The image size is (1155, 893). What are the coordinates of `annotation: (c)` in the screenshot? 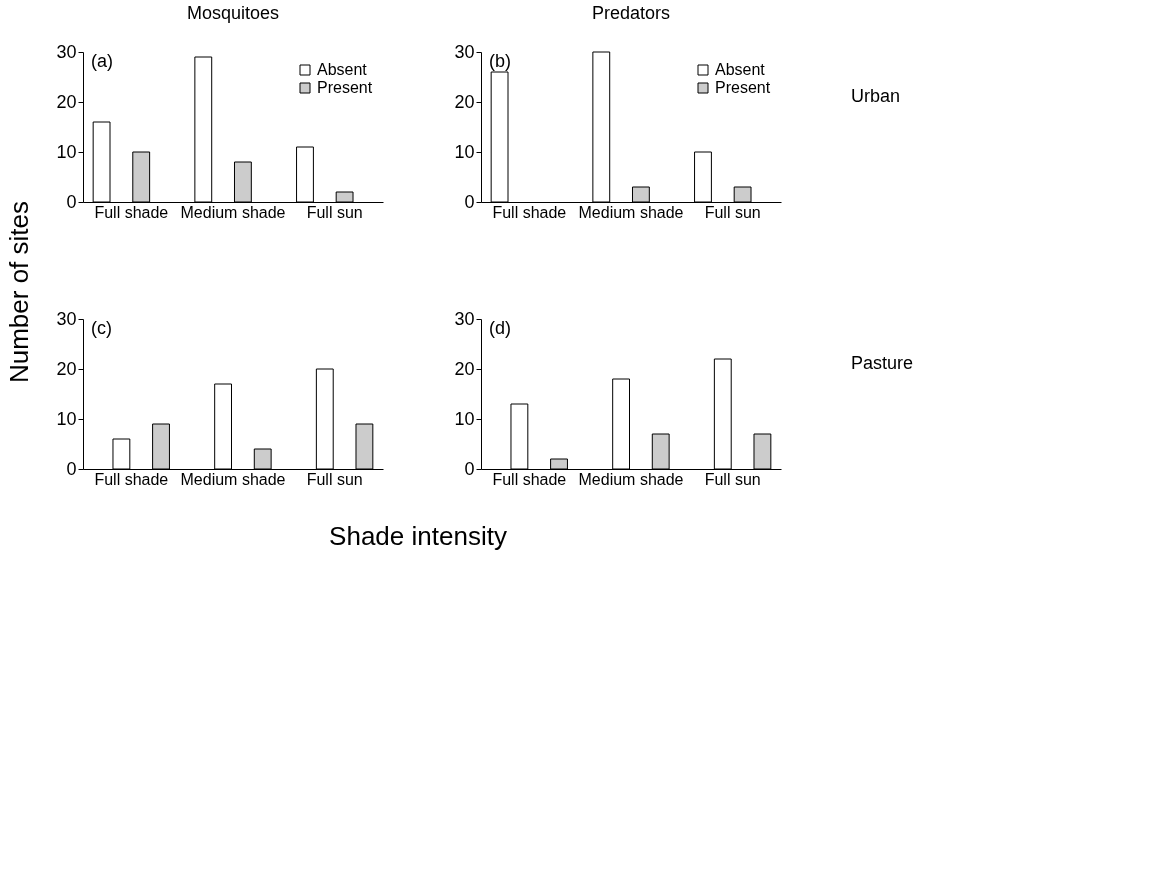 It's located at (101, 328).